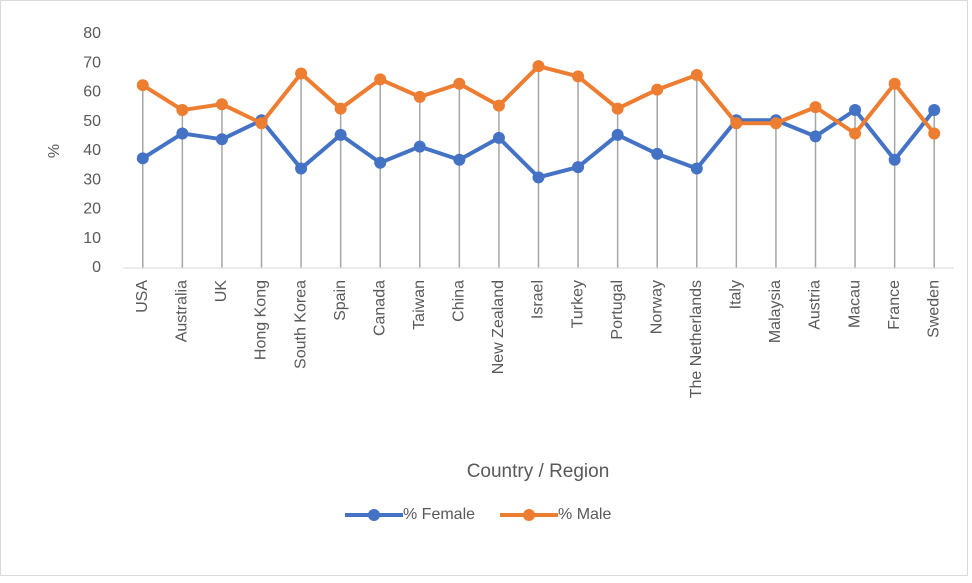 The image size is (972, 583). Describe the element at coordinates (92, 62) in the screenshot. I see `y-tick-label: 70` at that location.